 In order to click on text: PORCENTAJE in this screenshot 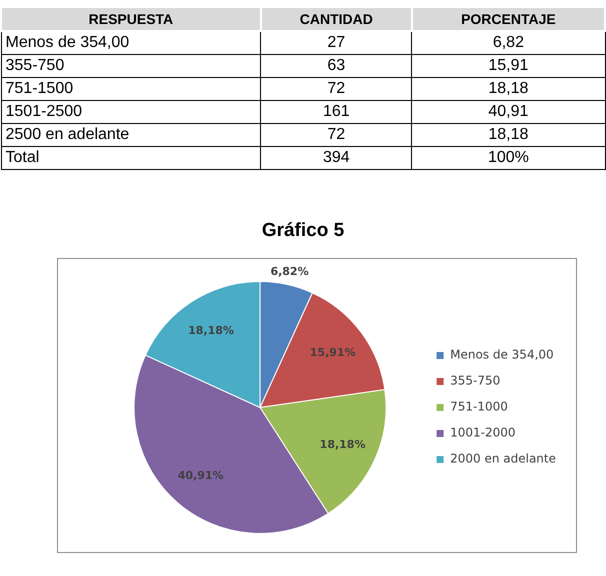, I will do `click(508, 19)`.